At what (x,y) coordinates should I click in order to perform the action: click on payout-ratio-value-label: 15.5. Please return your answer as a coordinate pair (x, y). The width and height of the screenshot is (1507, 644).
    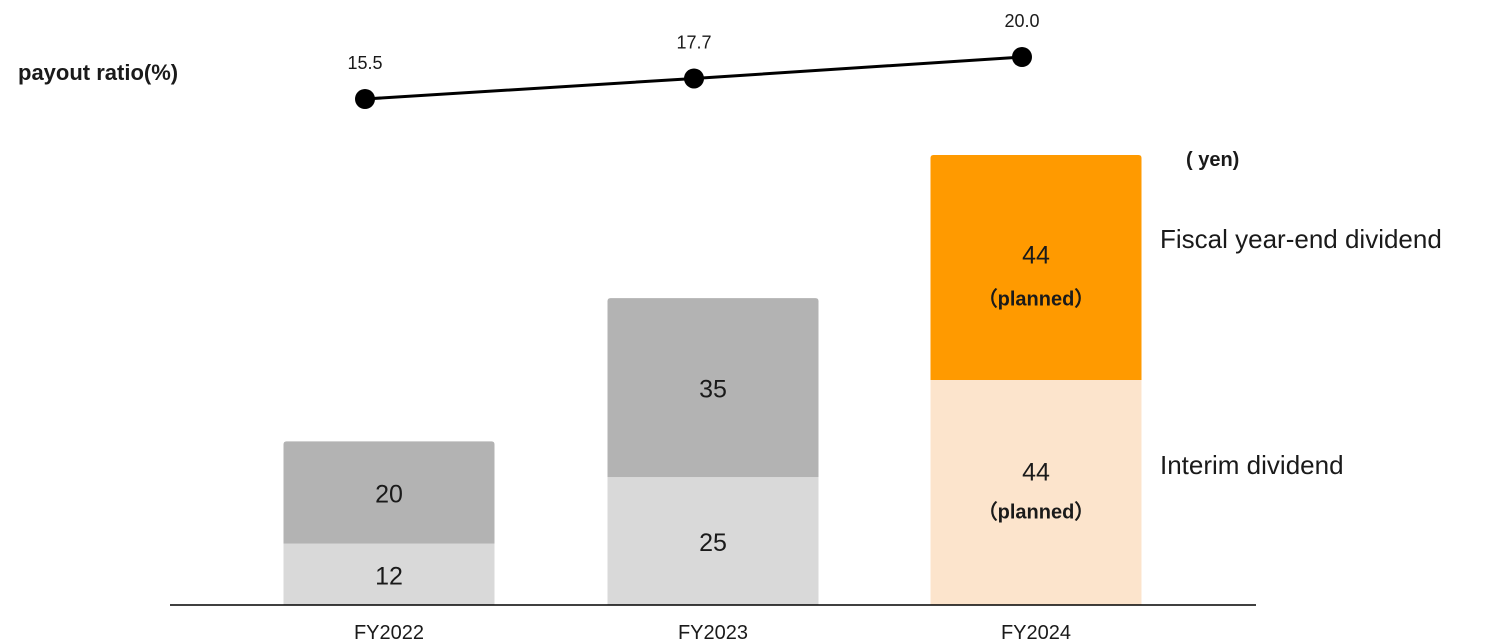
    Looking at the image, I should click on (364, 63).